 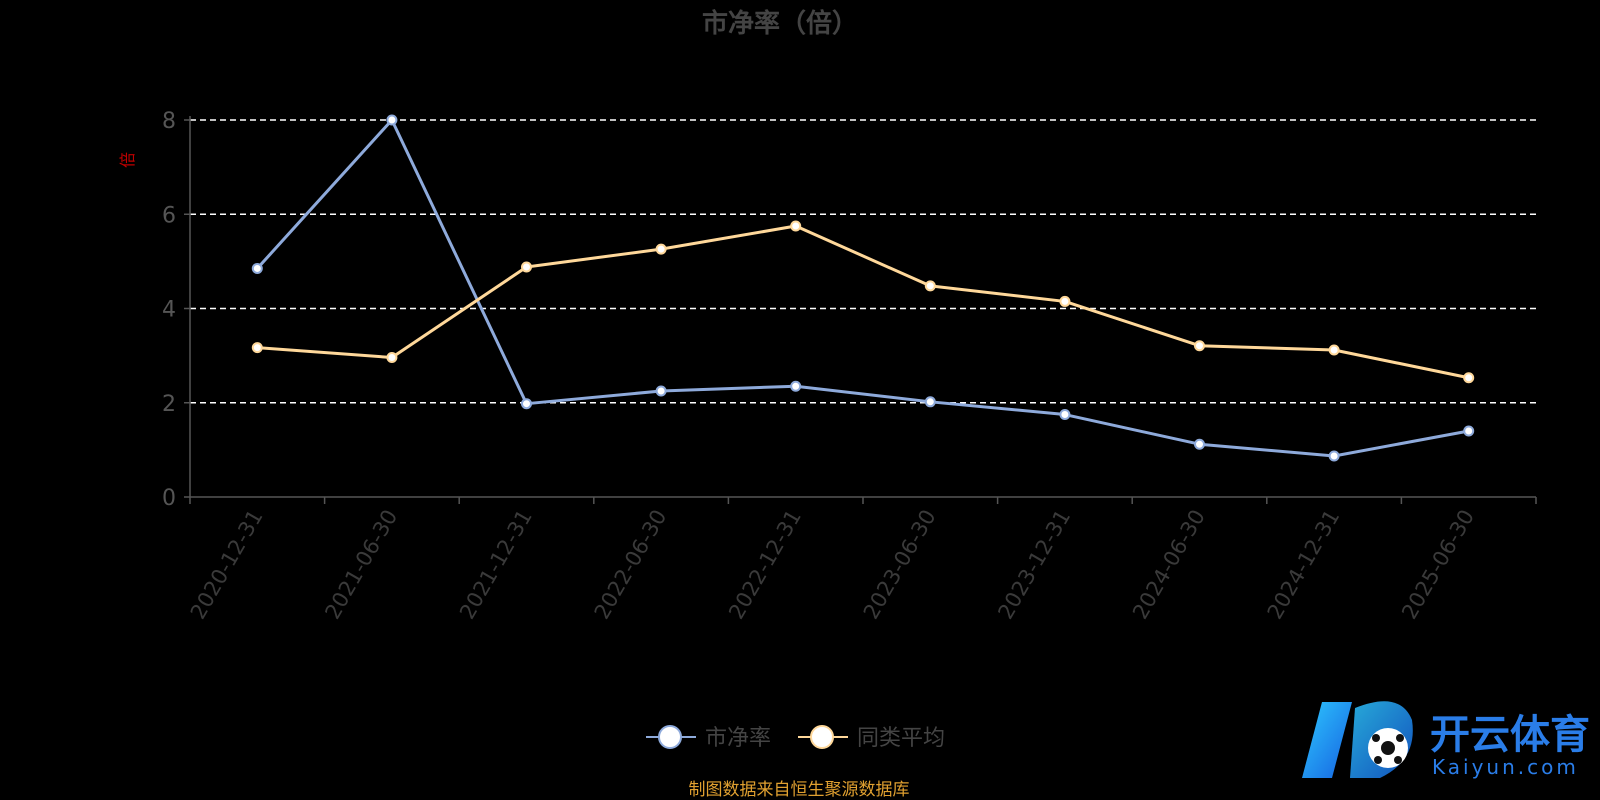 I want to click on x-tick-label: 2021-12-31, so click(x=496, y=565).